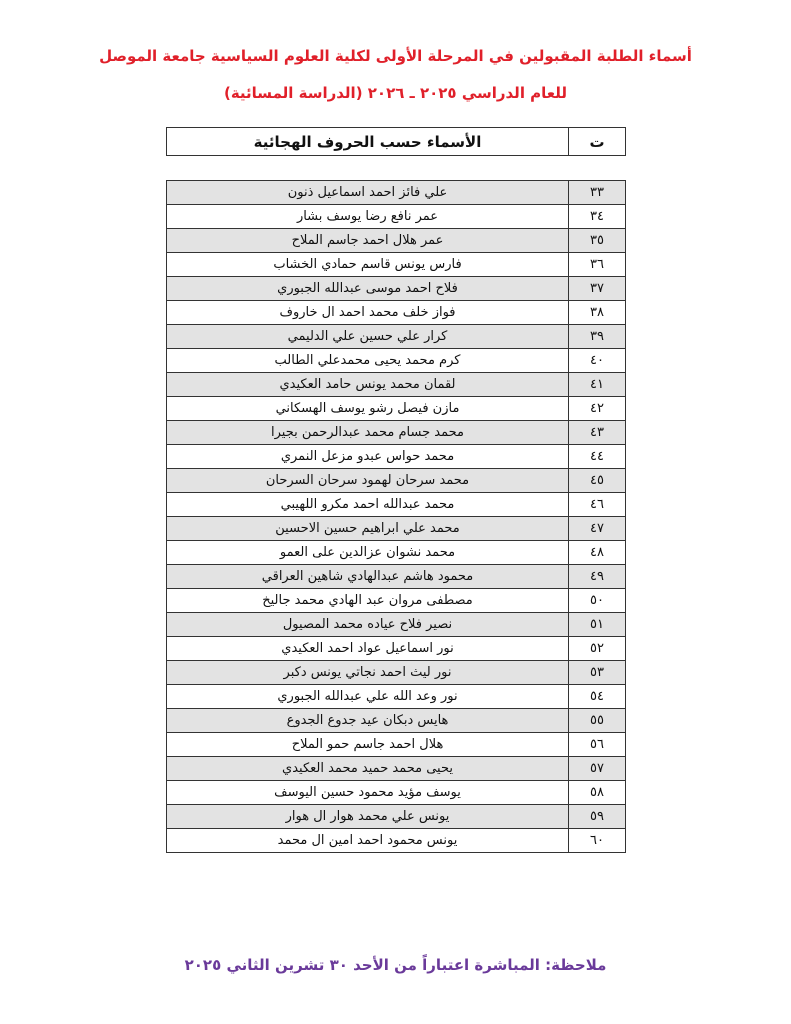  What do you see at coordinates (597, 384) in the screenshot?
I see `number-cell: ٤١` at bounding box center [597, 384].